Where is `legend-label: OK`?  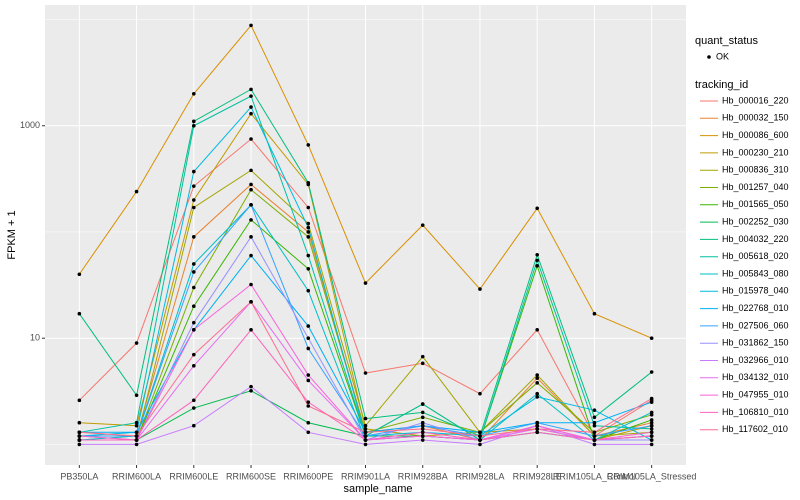
legend-label: OK is located at coordinates (722, 56).